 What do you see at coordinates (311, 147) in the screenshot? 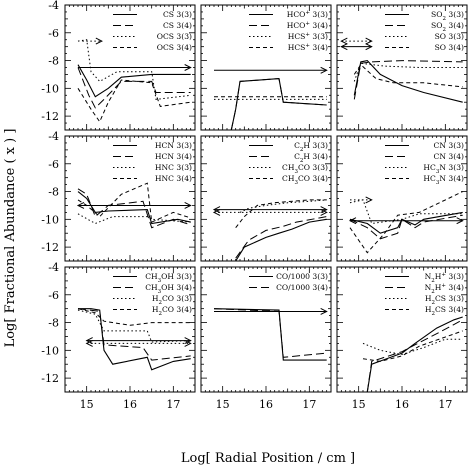
I see `legend-label: C2H 3(3)` at bounding box center [311, 147].